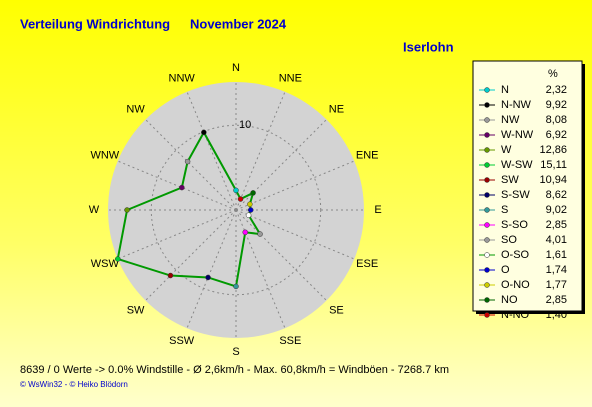  Describe the element at coordinates (238, 23) in the screenshot. I see `chart-subtitle: November 2024` at that location.